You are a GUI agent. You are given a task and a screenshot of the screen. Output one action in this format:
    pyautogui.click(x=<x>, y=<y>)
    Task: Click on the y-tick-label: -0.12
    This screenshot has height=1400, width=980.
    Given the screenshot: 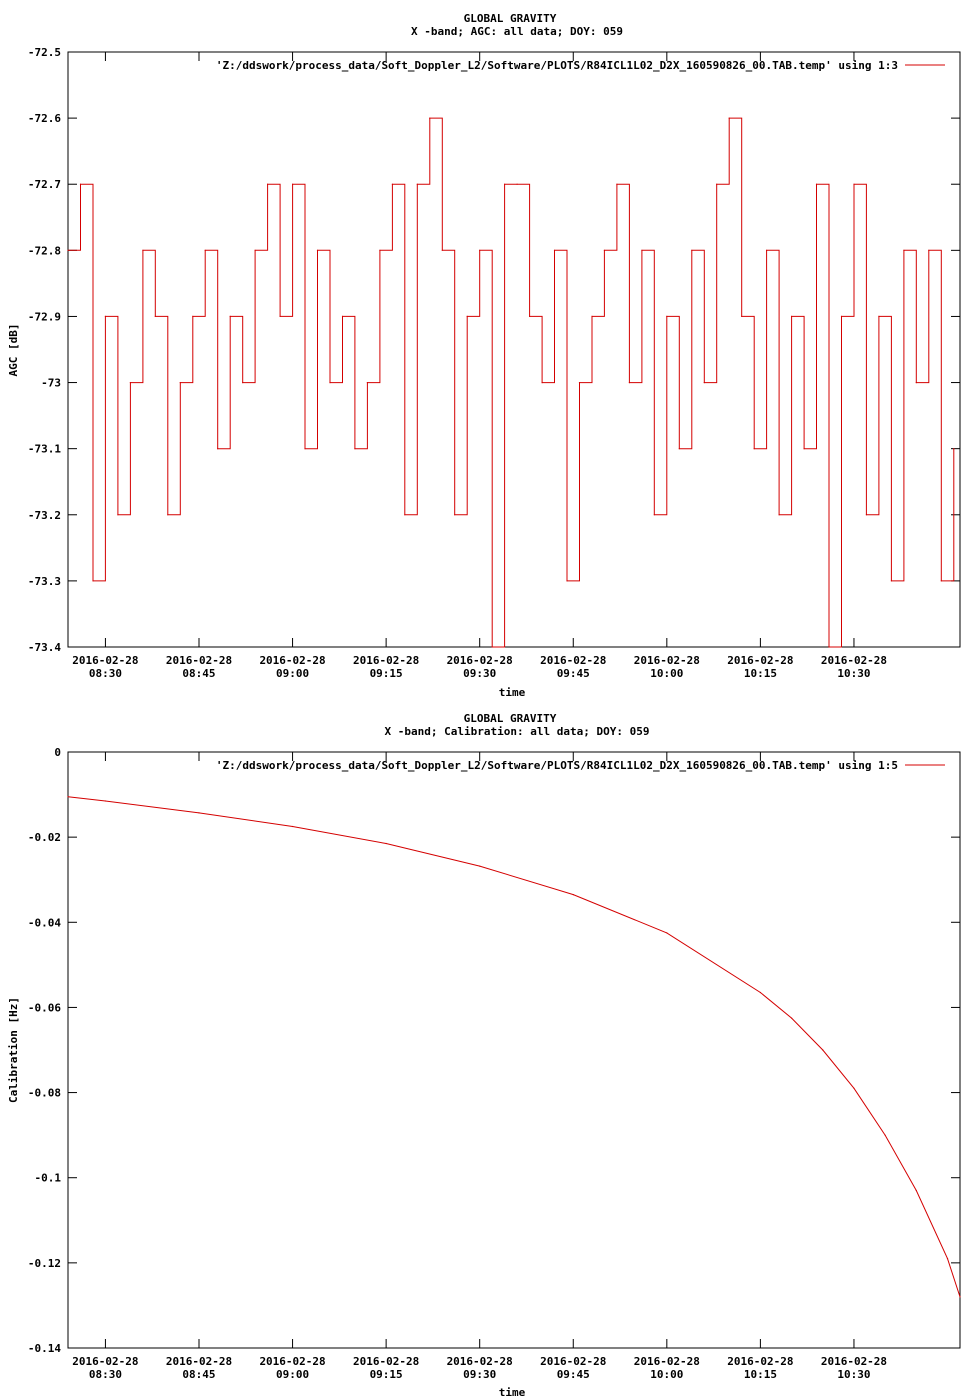 What is the action you would take?
    pyautogui.click(x=44, y=1263)
    